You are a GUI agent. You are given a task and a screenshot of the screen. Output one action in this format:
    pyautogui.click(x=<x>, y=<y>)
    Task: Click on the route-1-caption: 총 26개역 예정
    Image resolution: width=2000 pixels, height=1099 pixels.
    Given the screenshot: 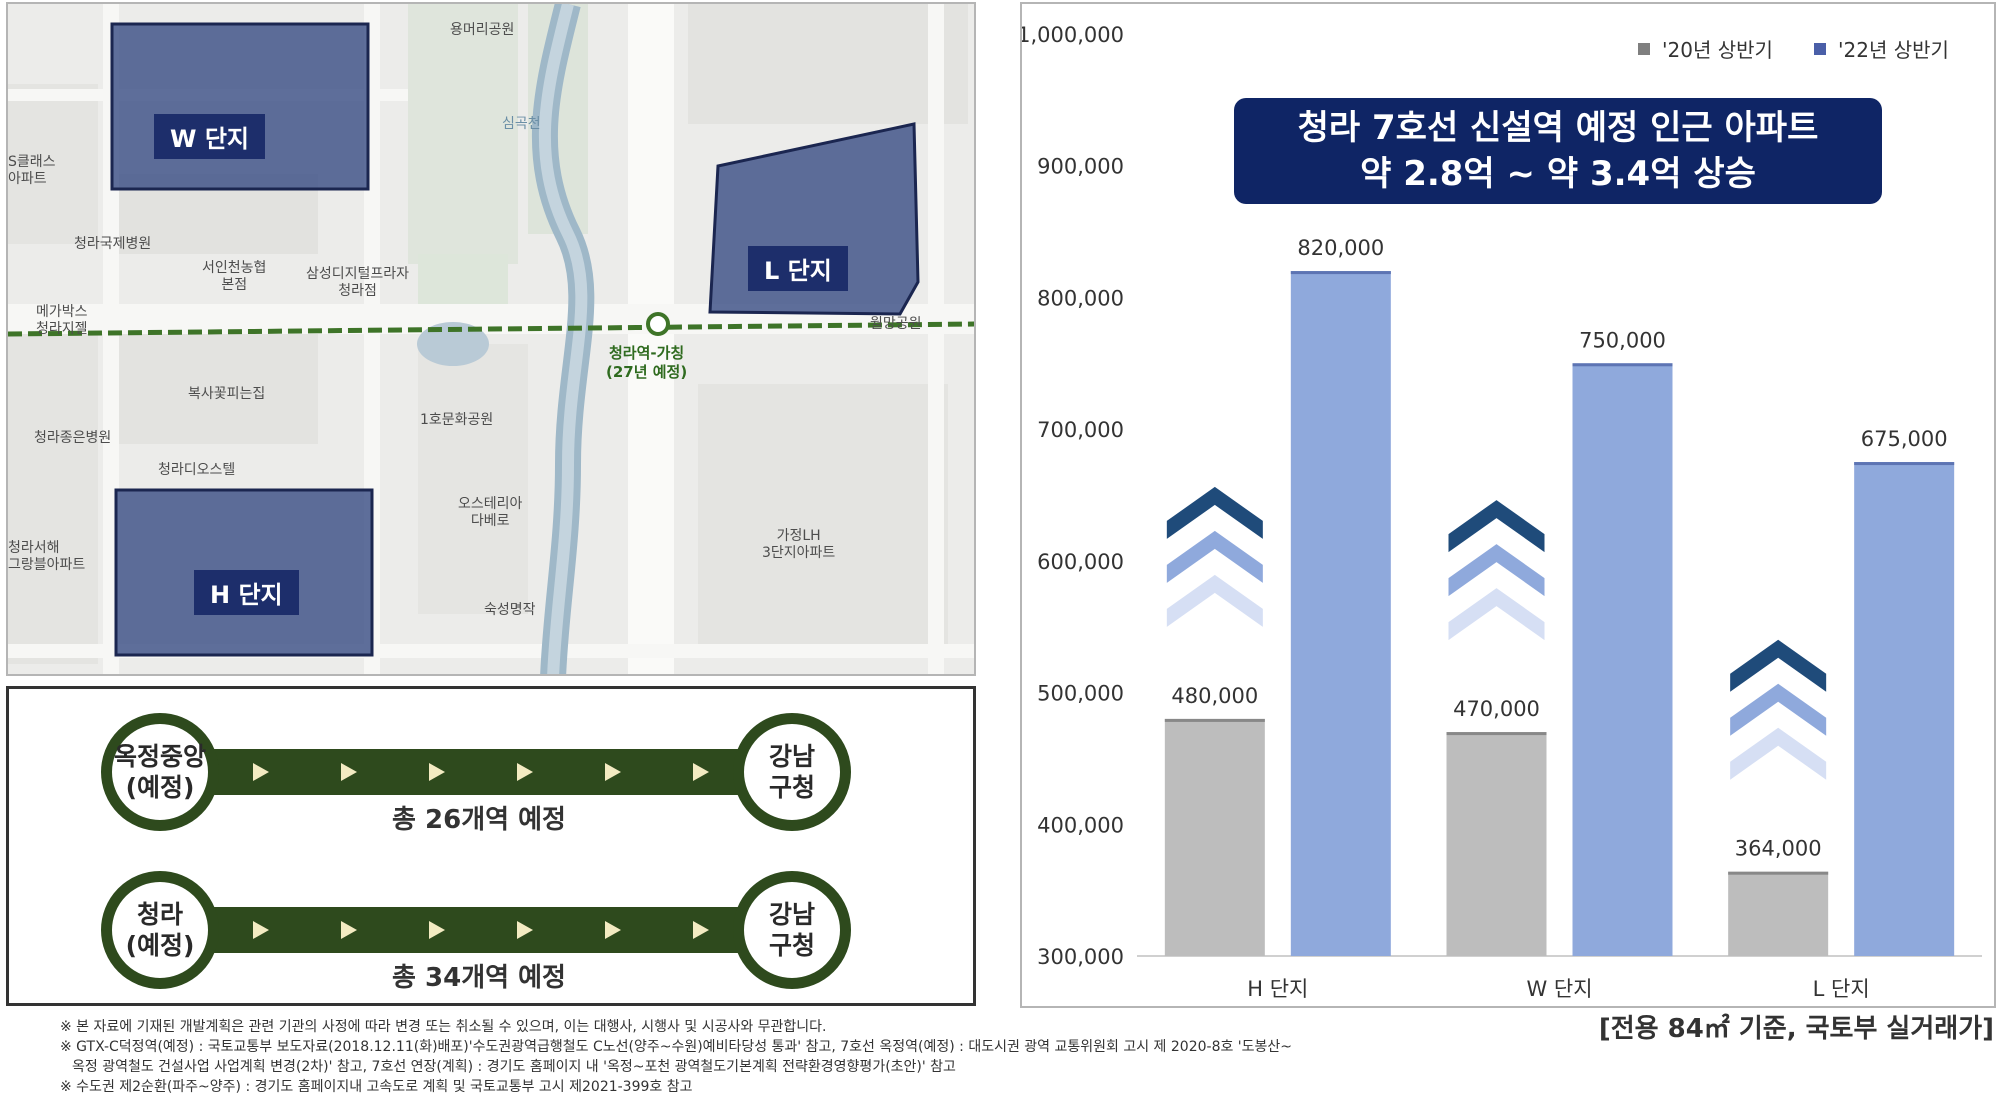 What is the action you would take?
    pyautogui.click(x=479, y=820)
    